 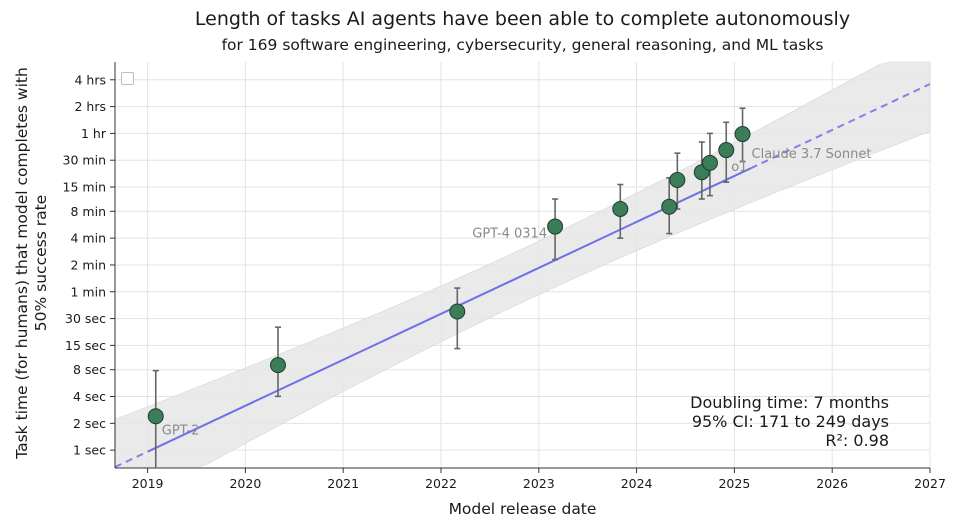 I want to click on x-tick-label: 2022, so click(x=441, y=483).